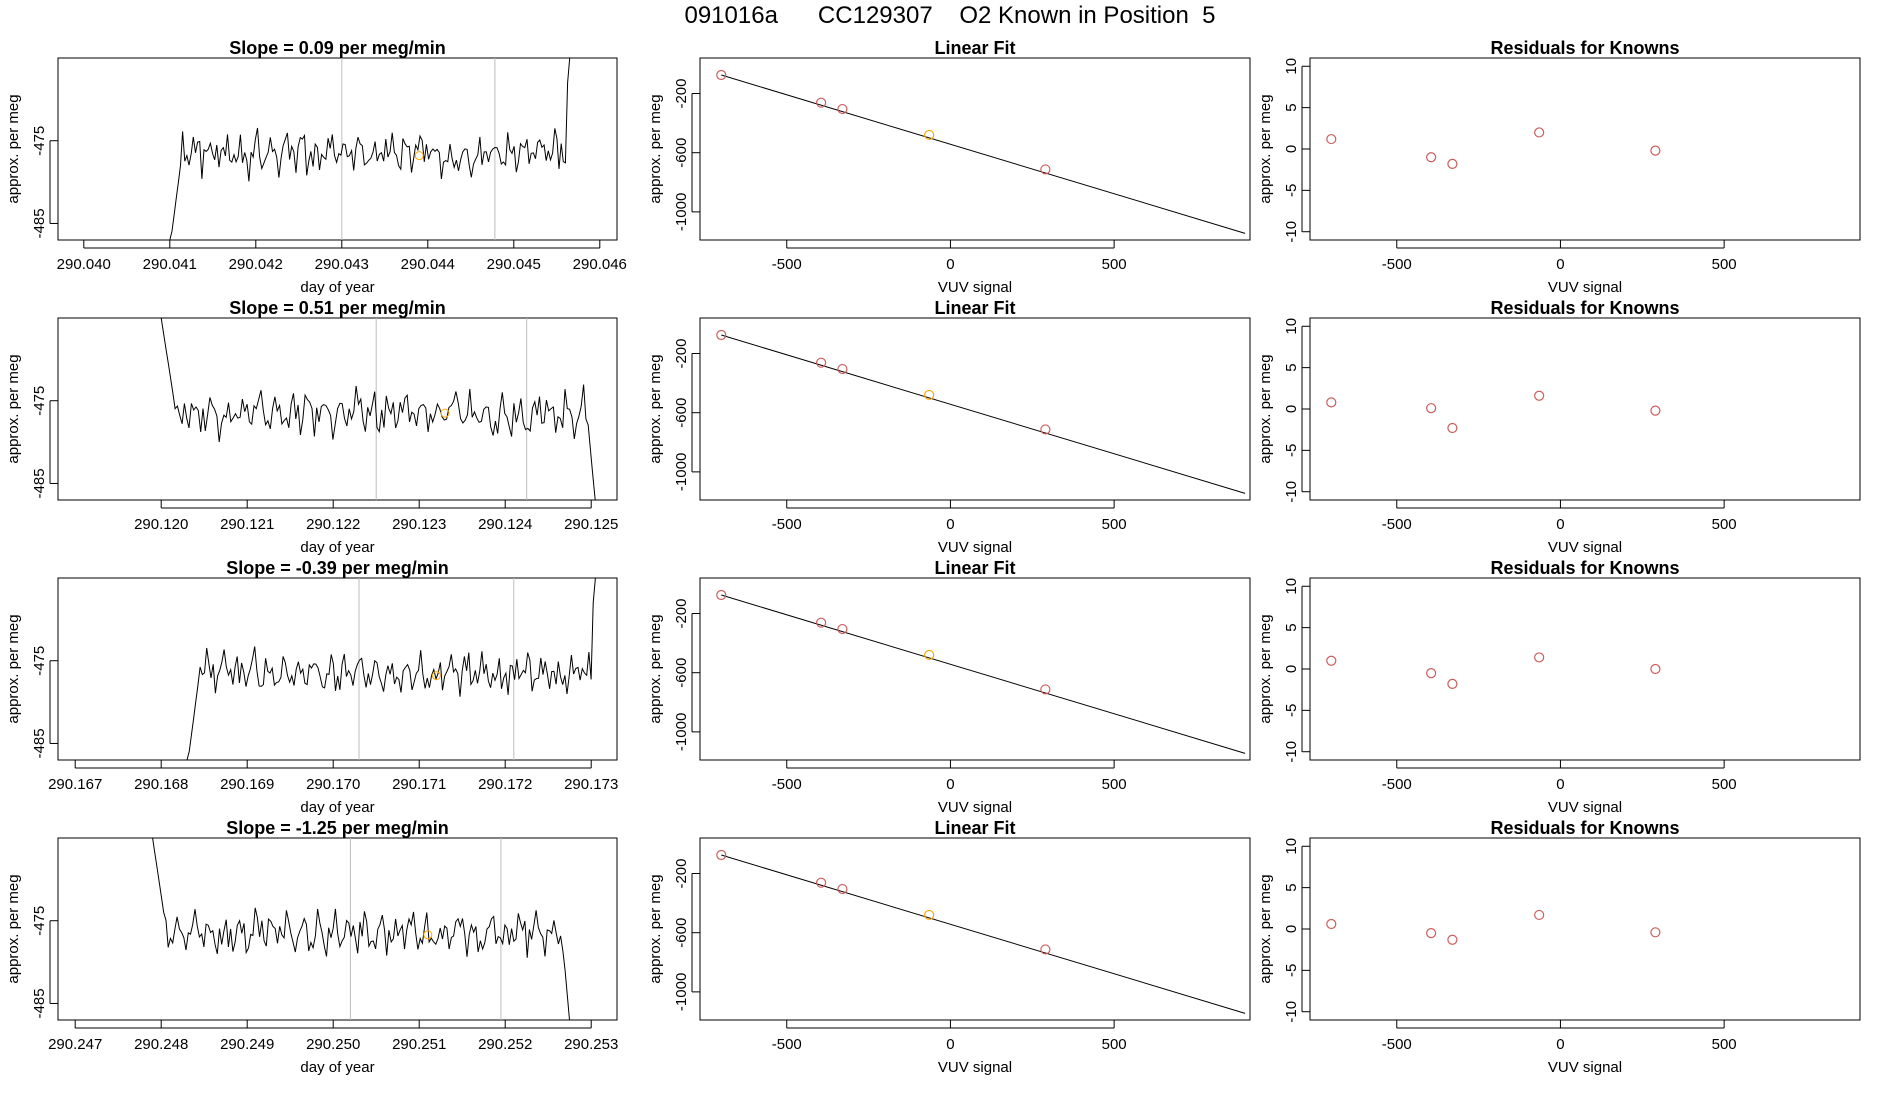 This screenshot has width=1900, height=1100. Describe the element at coordinates (247, 1044) in the screenshot. I see `x-tick-label: 290.249` at that location.